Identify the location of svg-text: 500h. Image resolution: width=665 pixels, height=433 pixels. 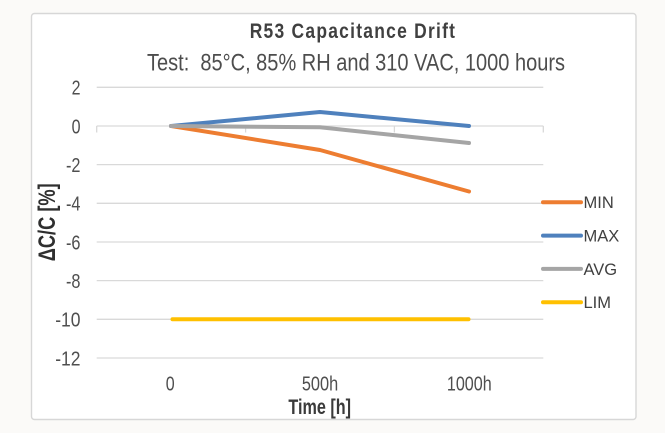
(320, 385).